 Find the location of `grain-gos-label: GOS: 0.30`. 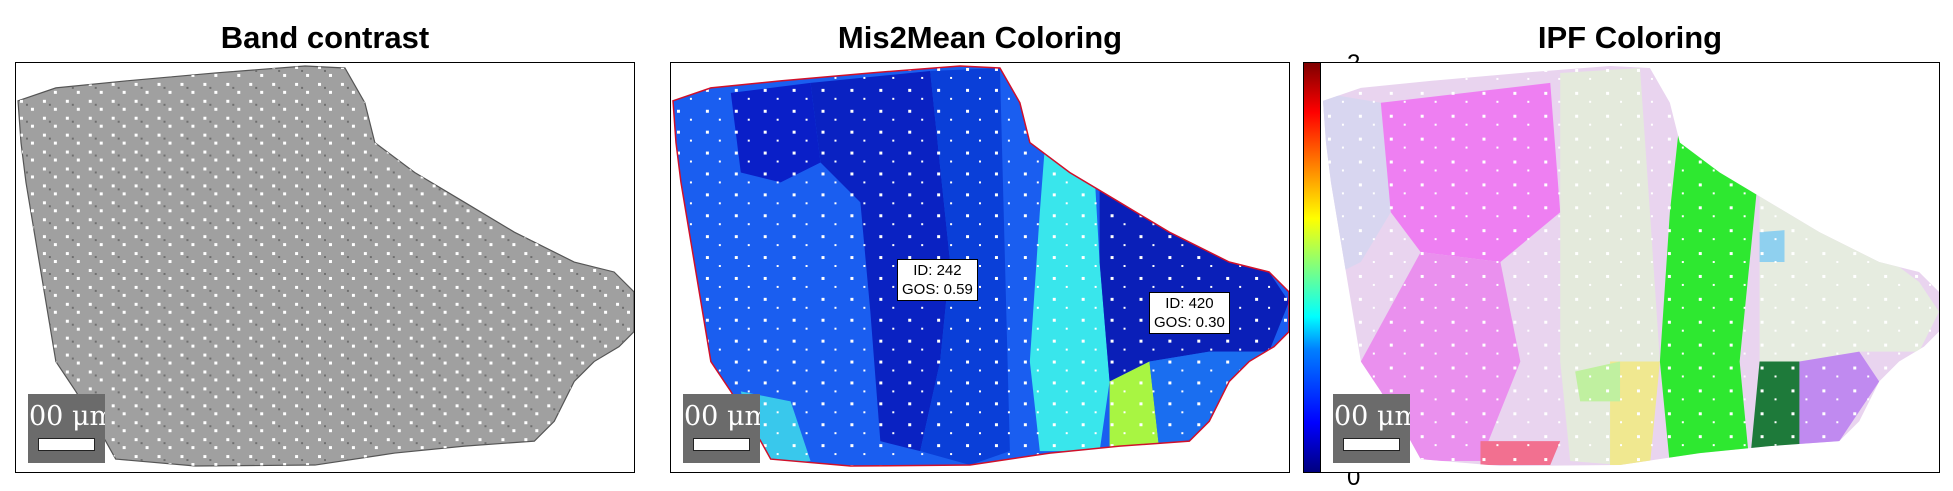

grain-gos-label: GOS: 0.30 is located at coordinates (1189, 322).